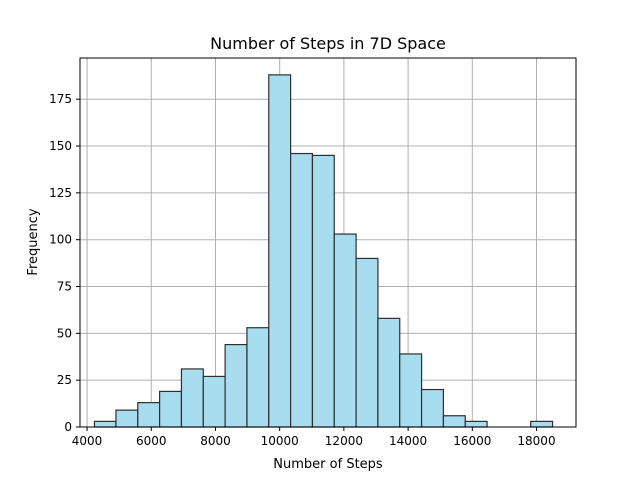 The height and width of the screenshot is (484, 640). I want to click on y-tick-label: 25, so click(64, 380).